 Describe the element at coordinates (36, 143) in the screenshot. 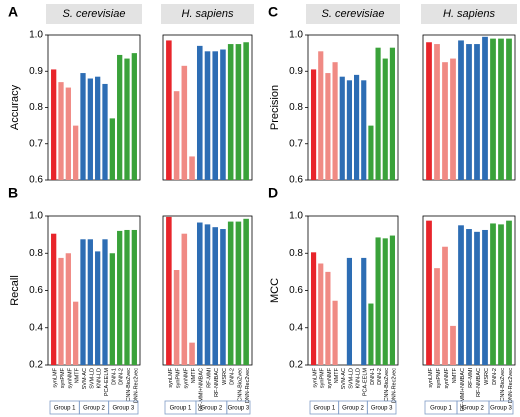

I see `y-tick-label: 0.7` at that location.